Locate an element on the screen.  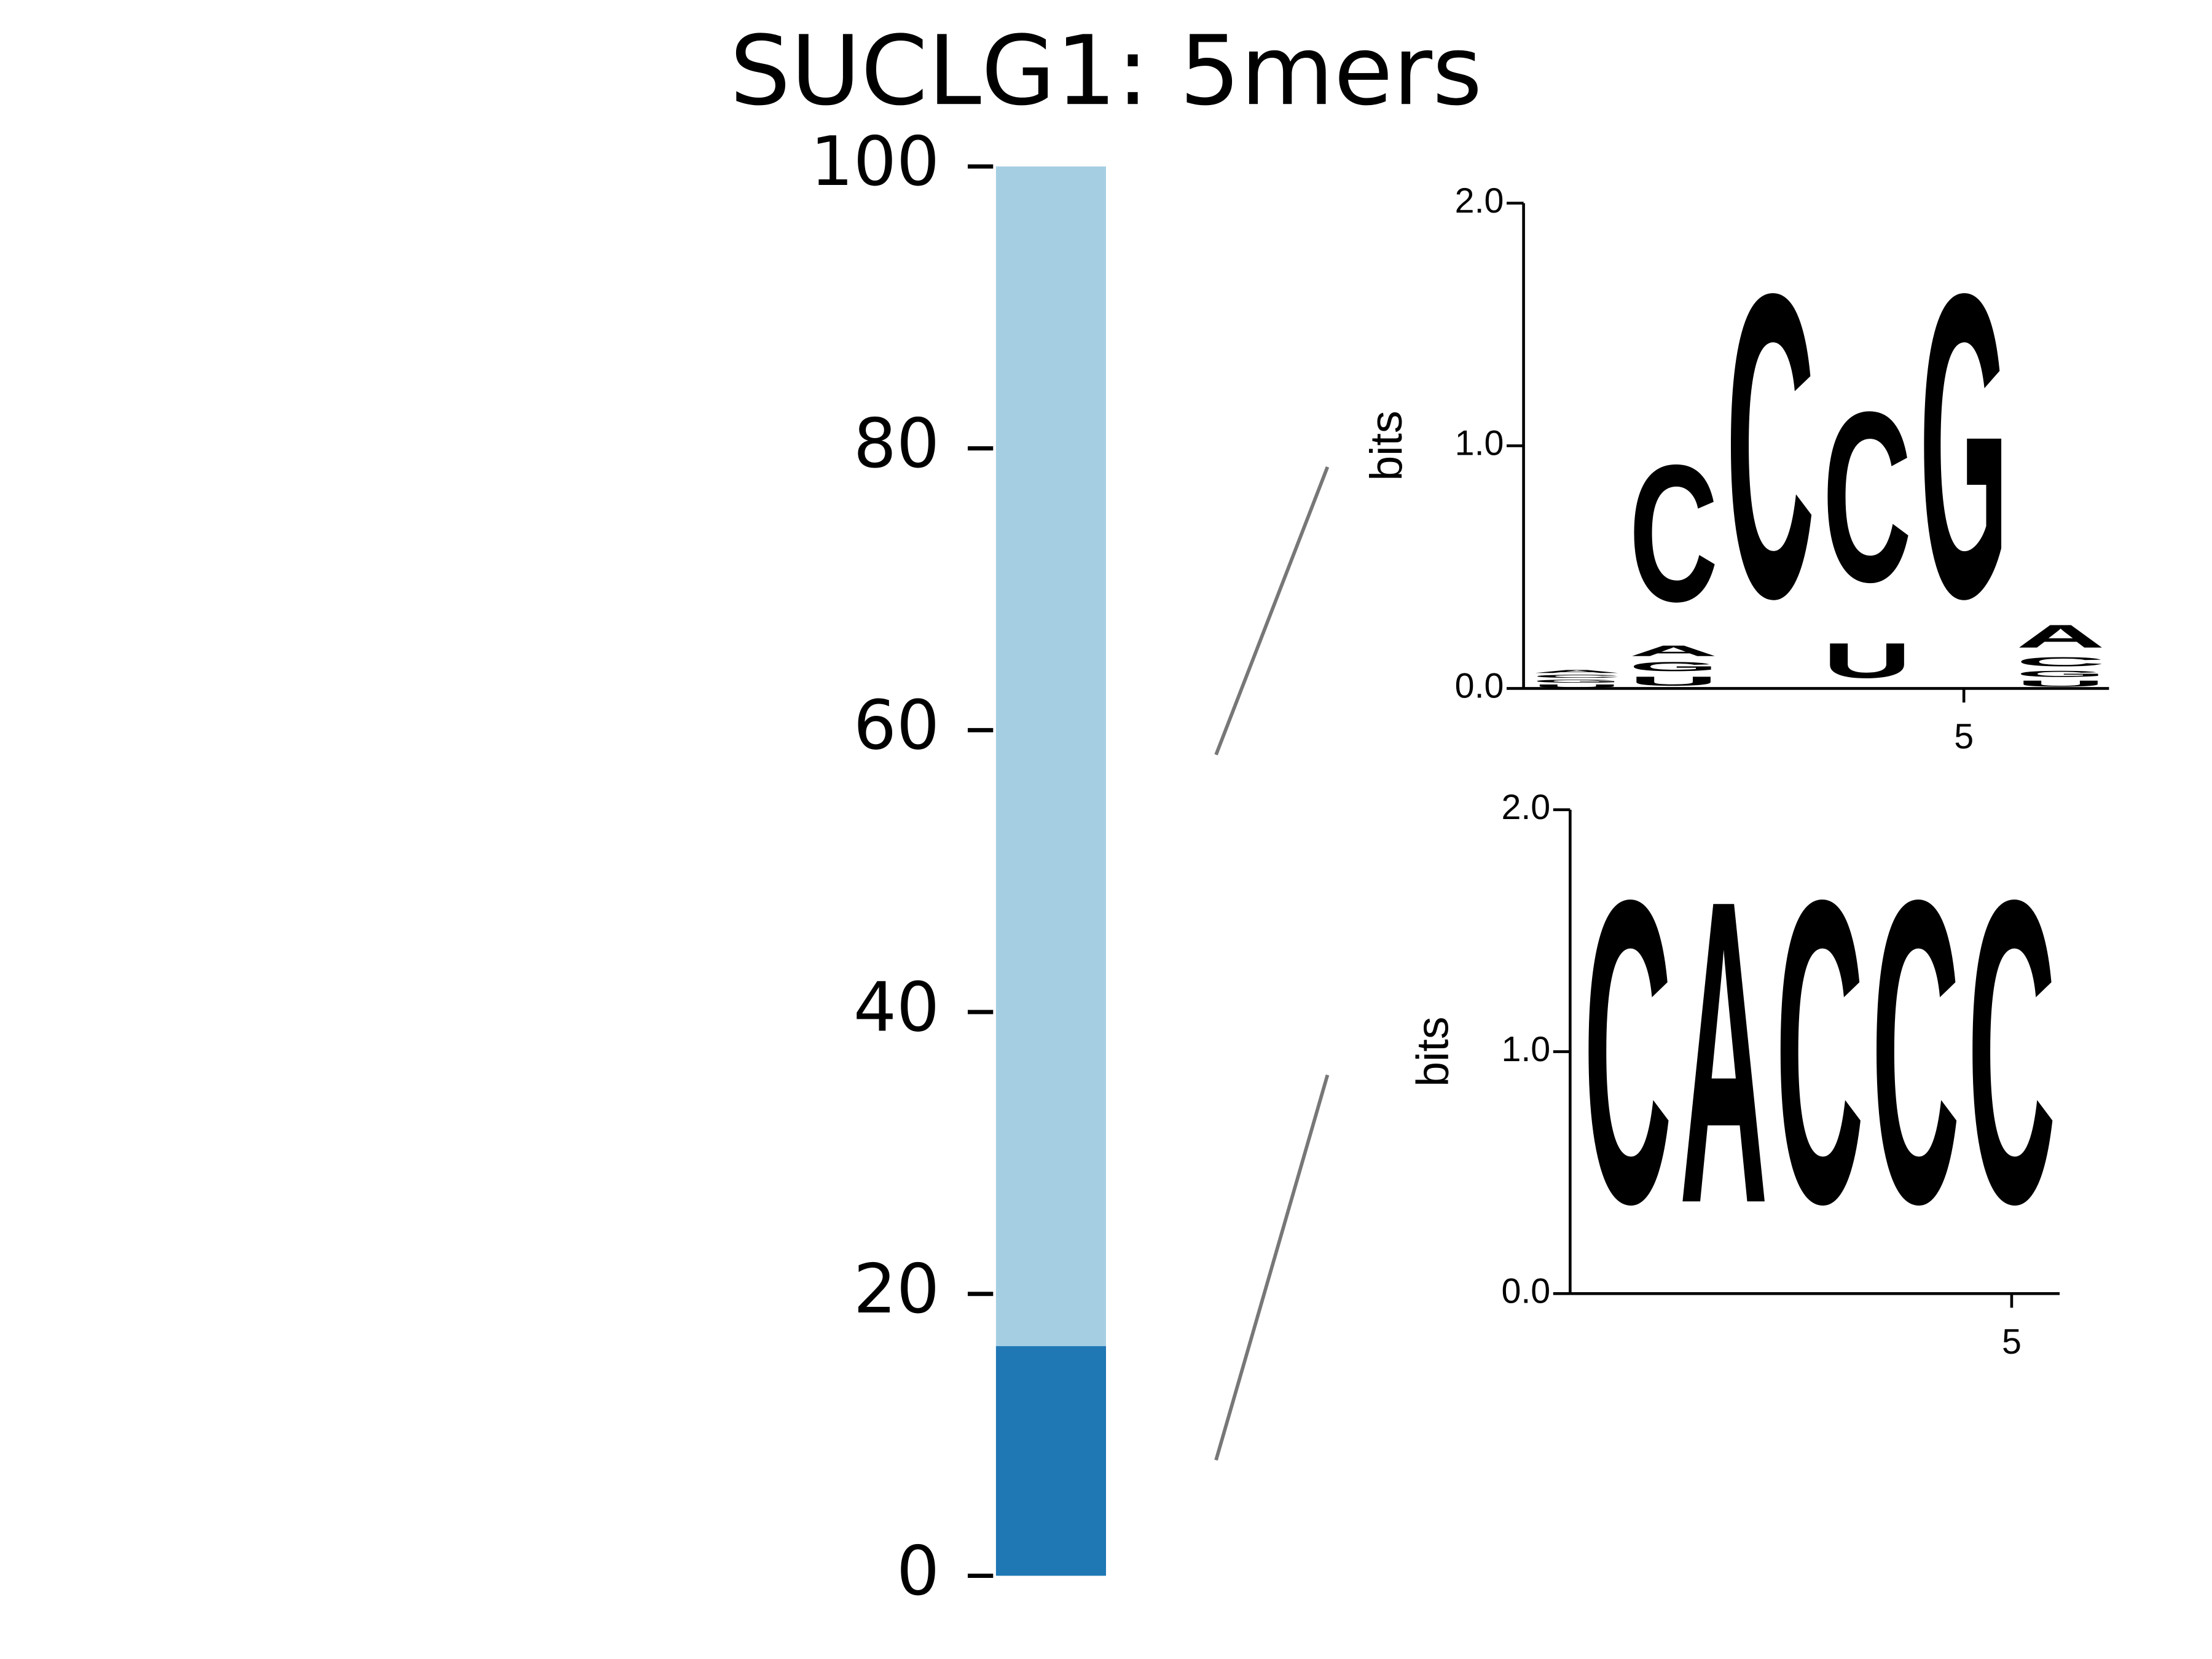
y-tick-label: 100 is located at coordinates (874, 161).